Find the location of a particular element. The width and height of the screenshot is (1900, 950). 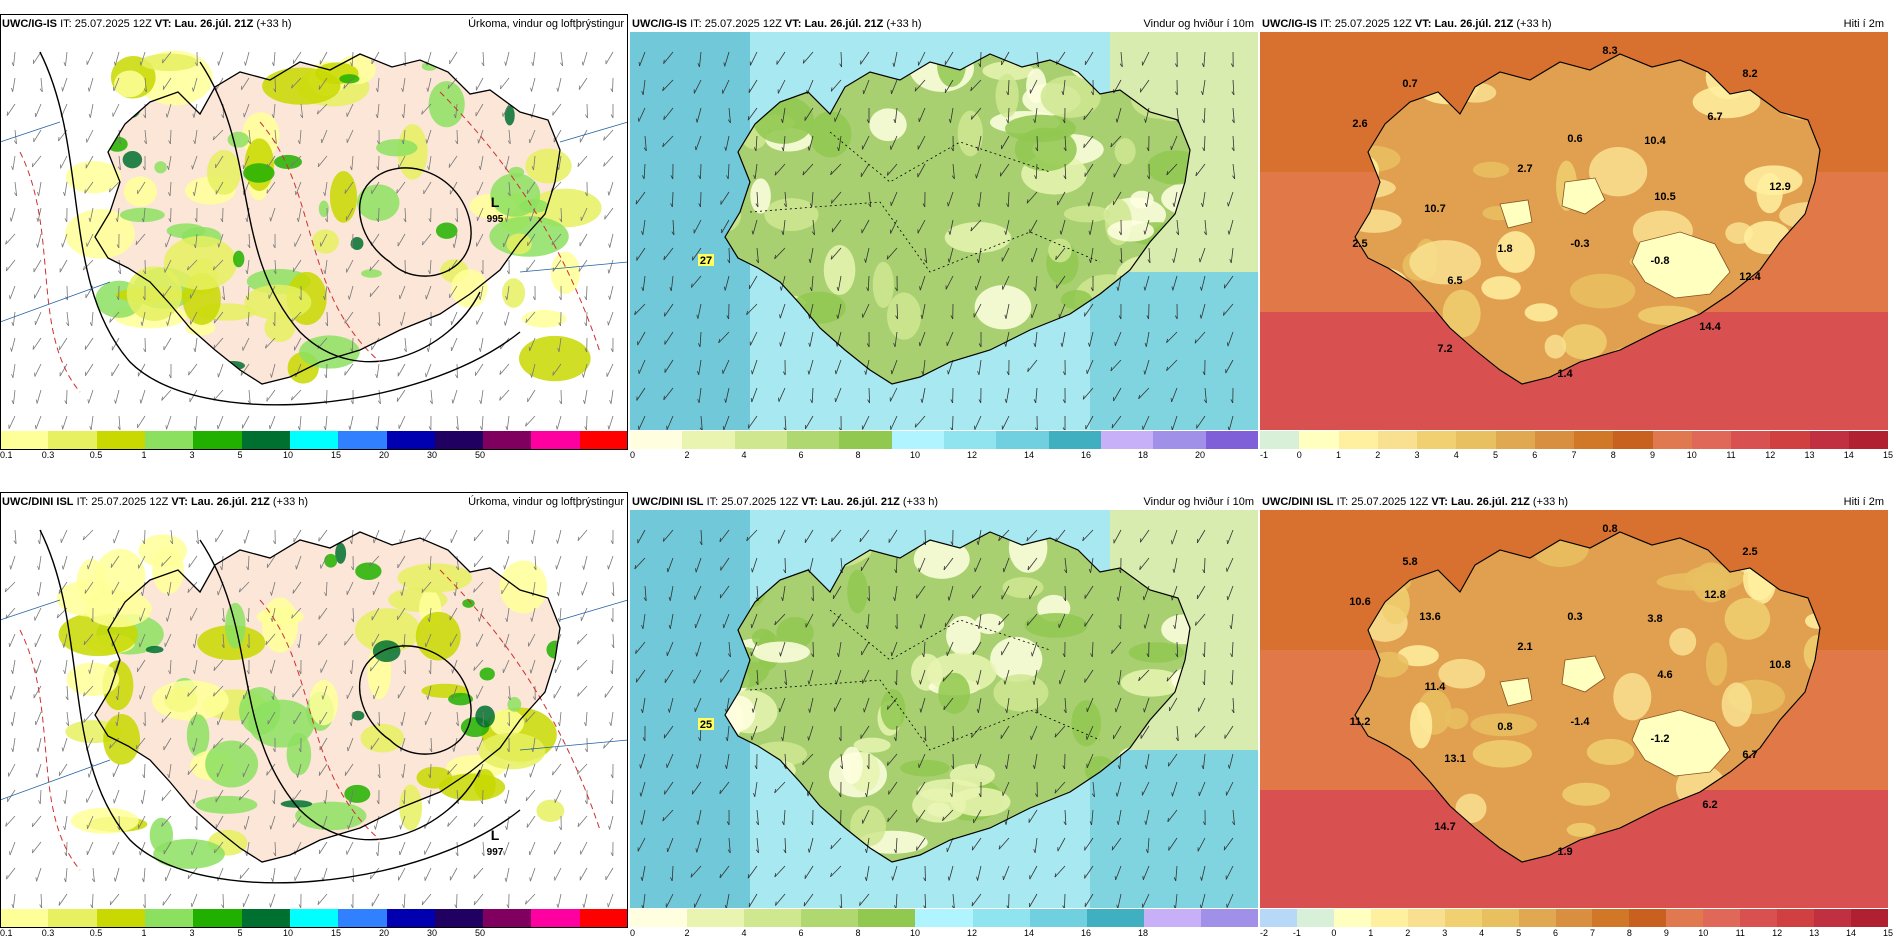

map-canvas: L 997 is located at coordinates (314, 709).